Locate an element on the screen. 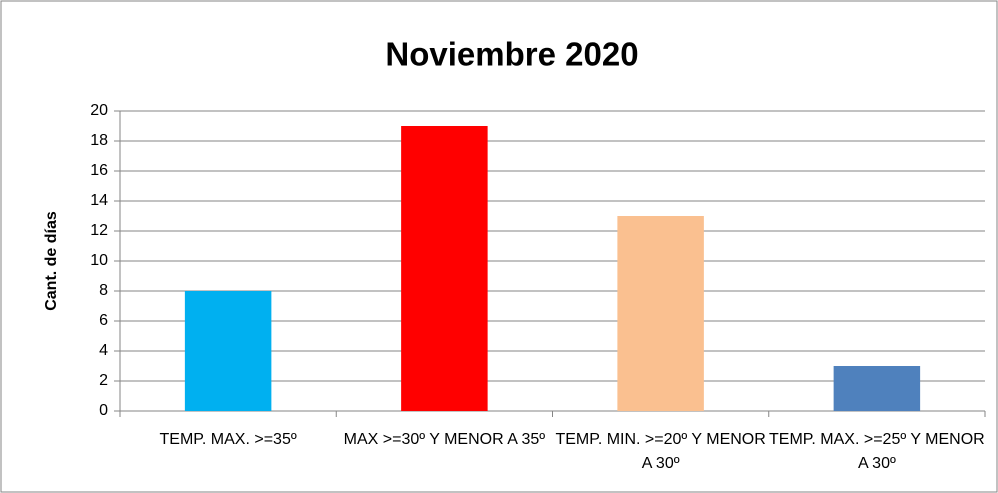 This screenshot has height=493, width=998. y-axis-label: Cant. de días is located at coordinates (51, 261).